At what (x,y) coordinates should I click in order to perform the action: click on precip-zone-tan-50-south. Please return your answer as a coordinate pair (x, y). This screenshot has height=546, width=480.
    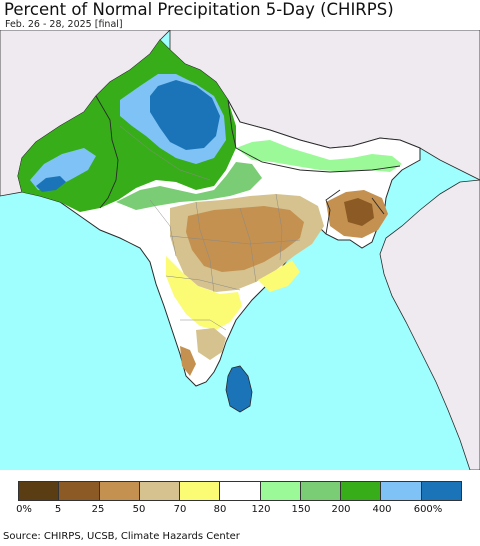
    Looking at the image, I should click on (211, 344).